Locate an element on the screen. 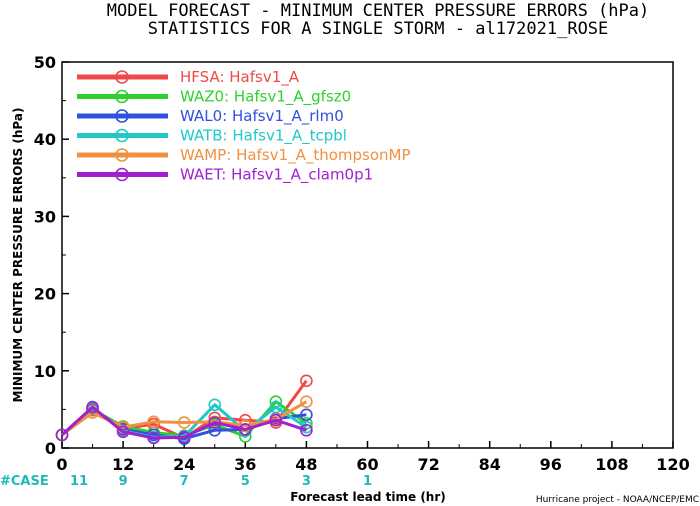 The width and height of the screenshot is (700, 506). x-tick-label: 120 is located at coordinates (672, 464).